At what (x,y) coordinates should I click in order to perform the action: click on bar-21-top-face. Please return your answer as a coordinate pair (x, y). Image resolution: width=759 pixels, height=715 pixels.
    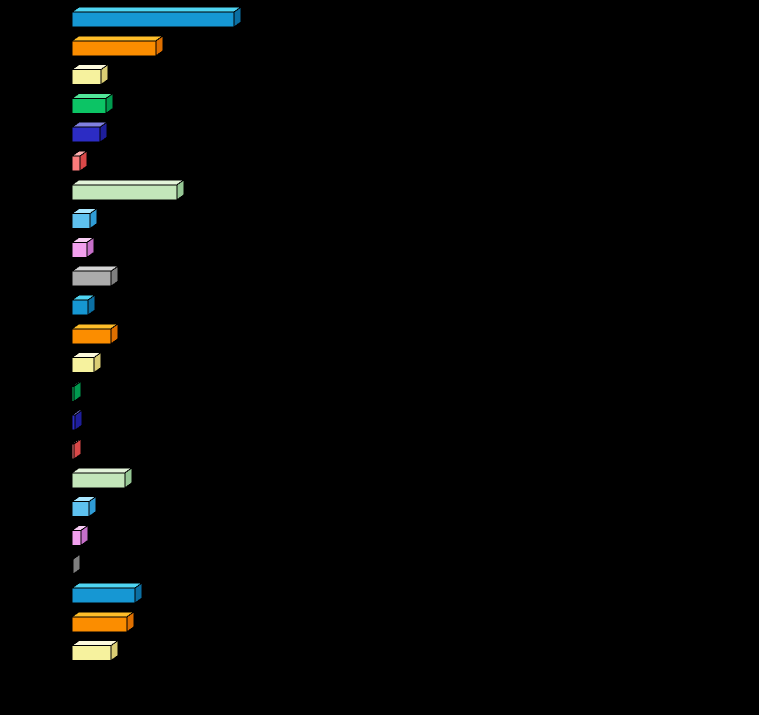
    Looking at the image, I should click on (107, 585).